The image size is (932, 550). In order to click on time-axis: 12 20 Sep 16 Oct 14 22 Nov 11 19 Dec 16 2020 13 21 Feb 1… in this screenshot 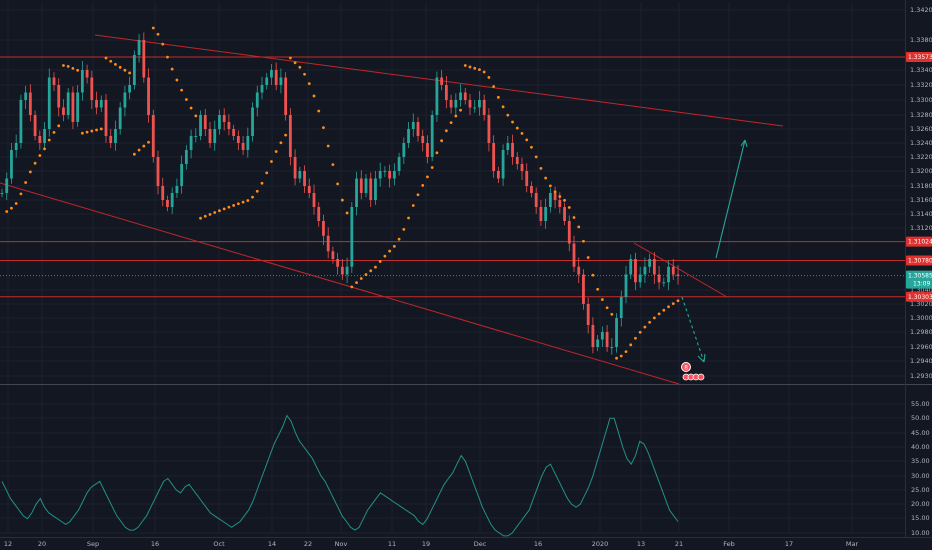, I will do `click(431, 544)`.